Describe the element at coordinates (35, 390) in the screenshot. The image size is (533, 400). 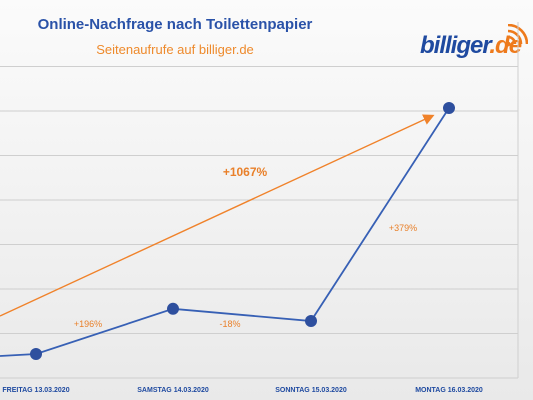
I see `x-tick-label: FREITAG 13.03.2020` at that location.